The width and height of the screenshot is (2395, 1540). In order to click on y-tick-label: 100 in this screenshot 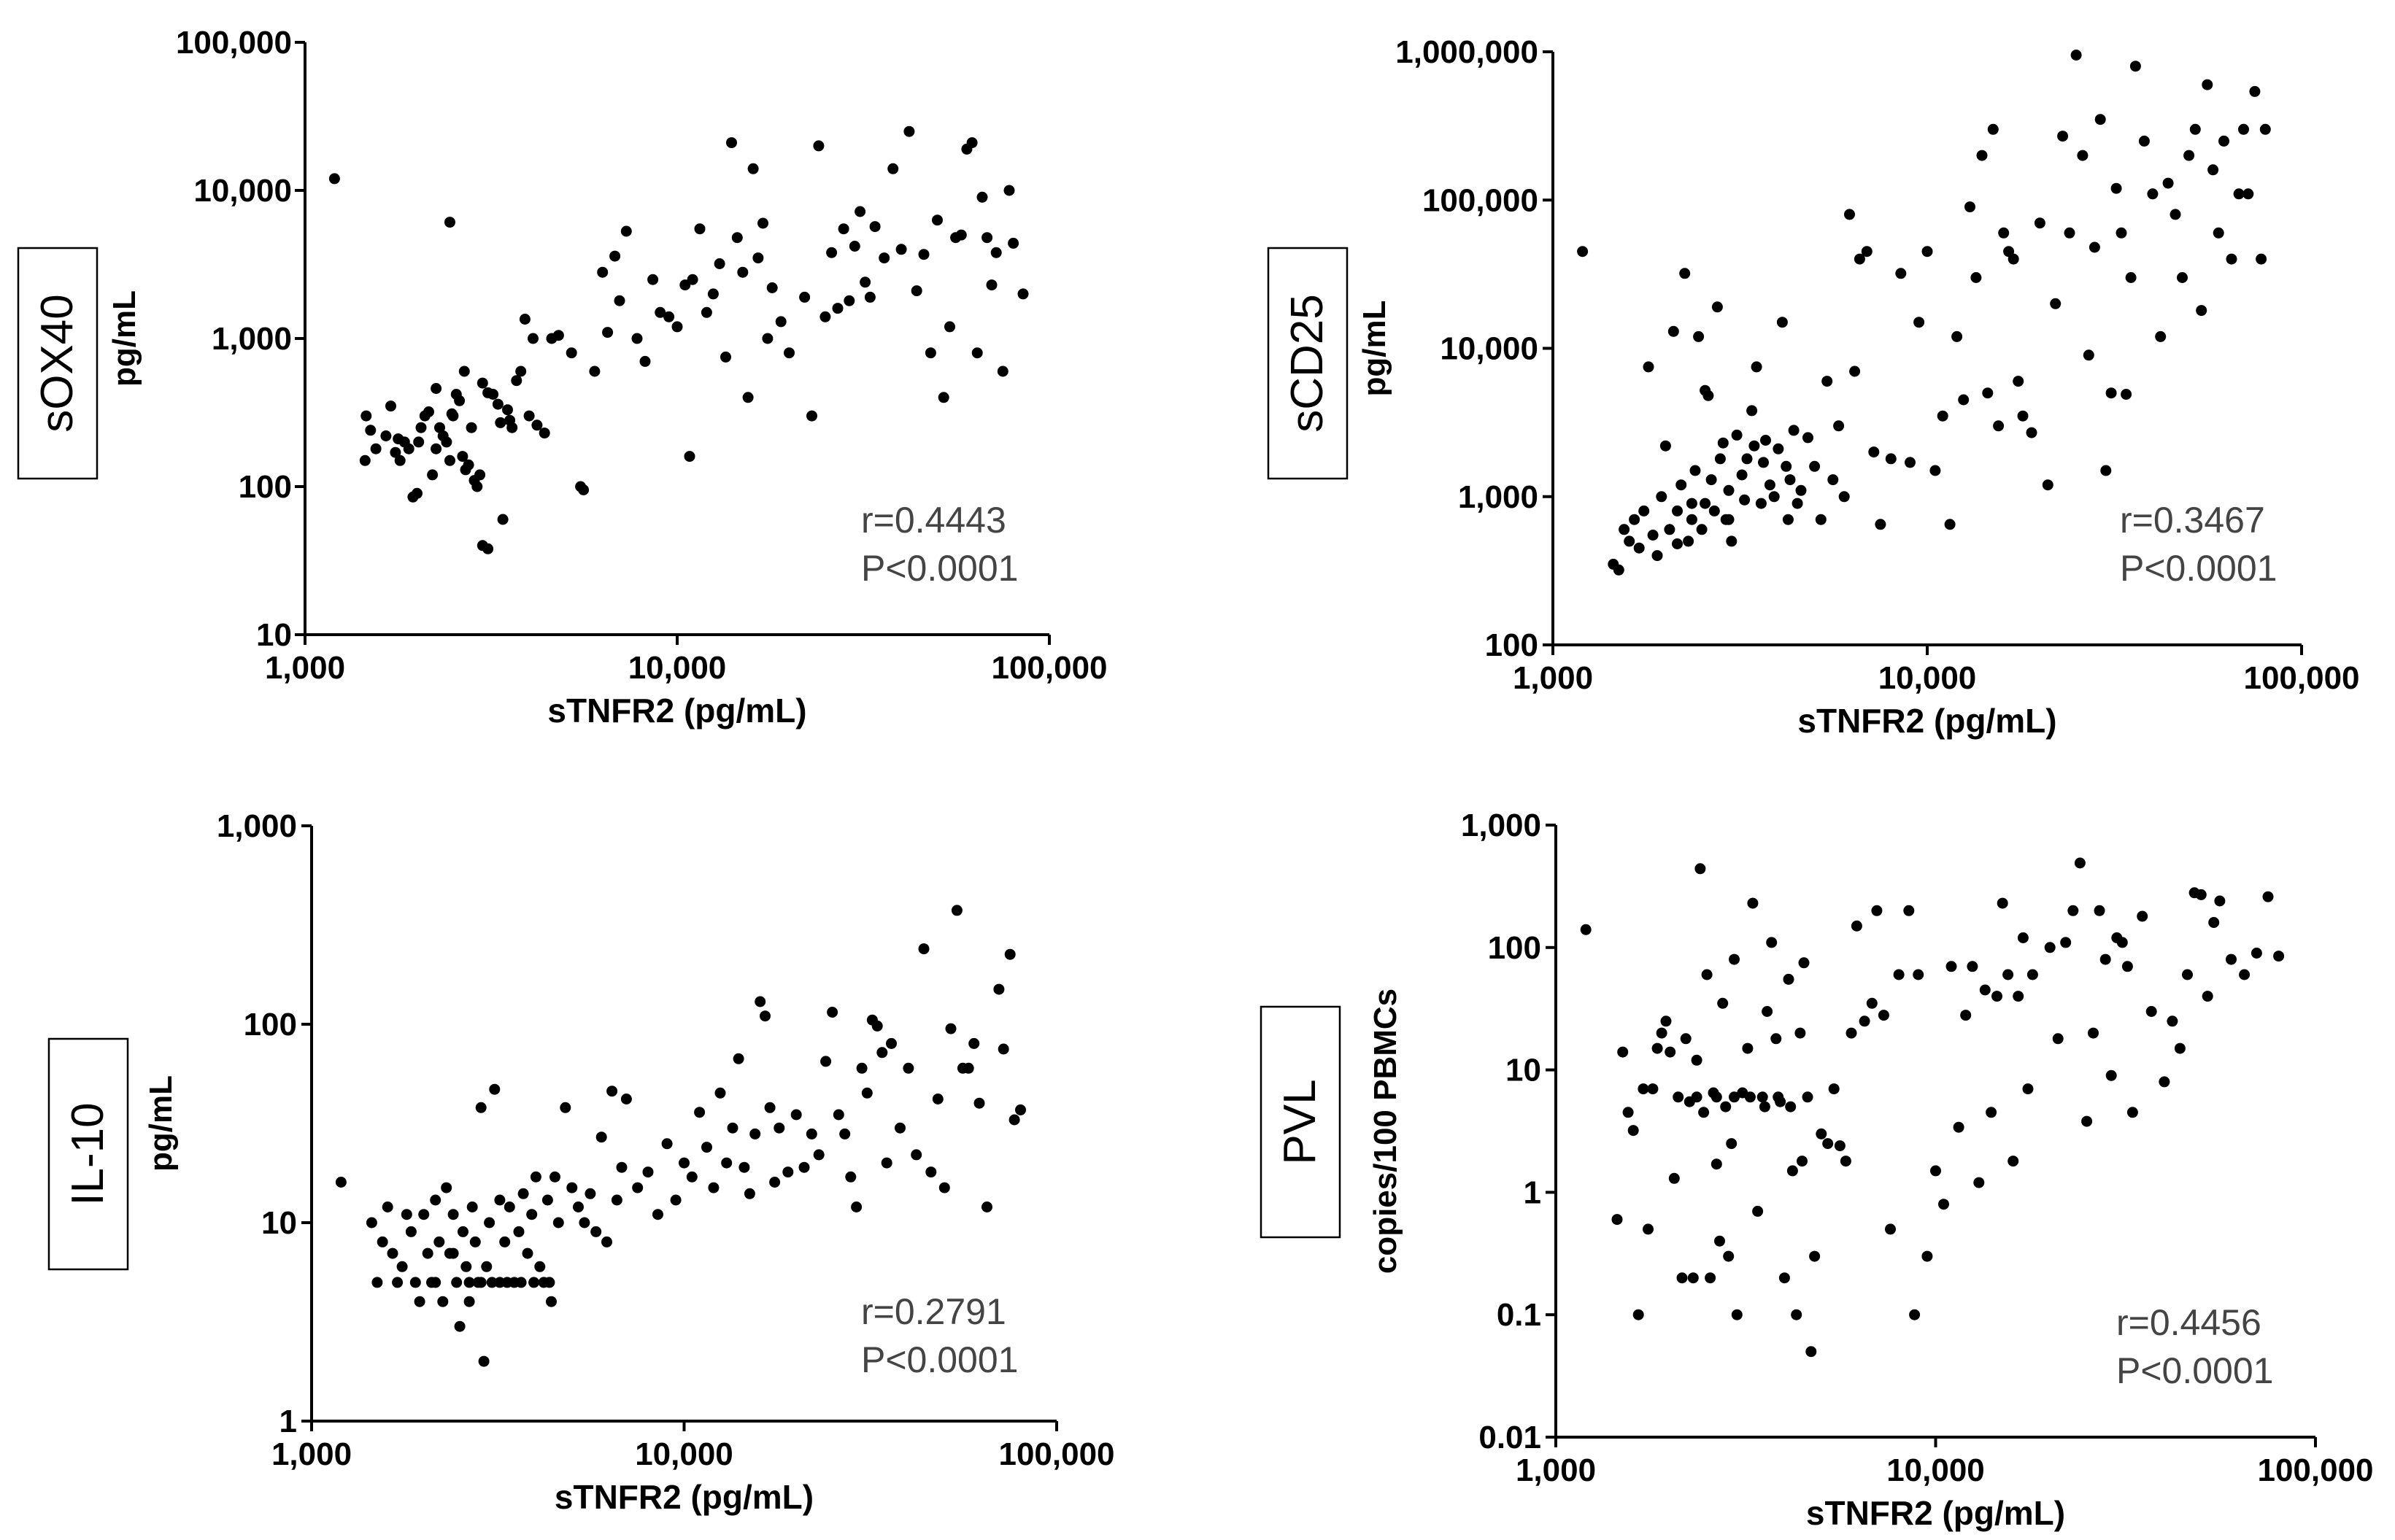, I will do `click(270, 1024)`.